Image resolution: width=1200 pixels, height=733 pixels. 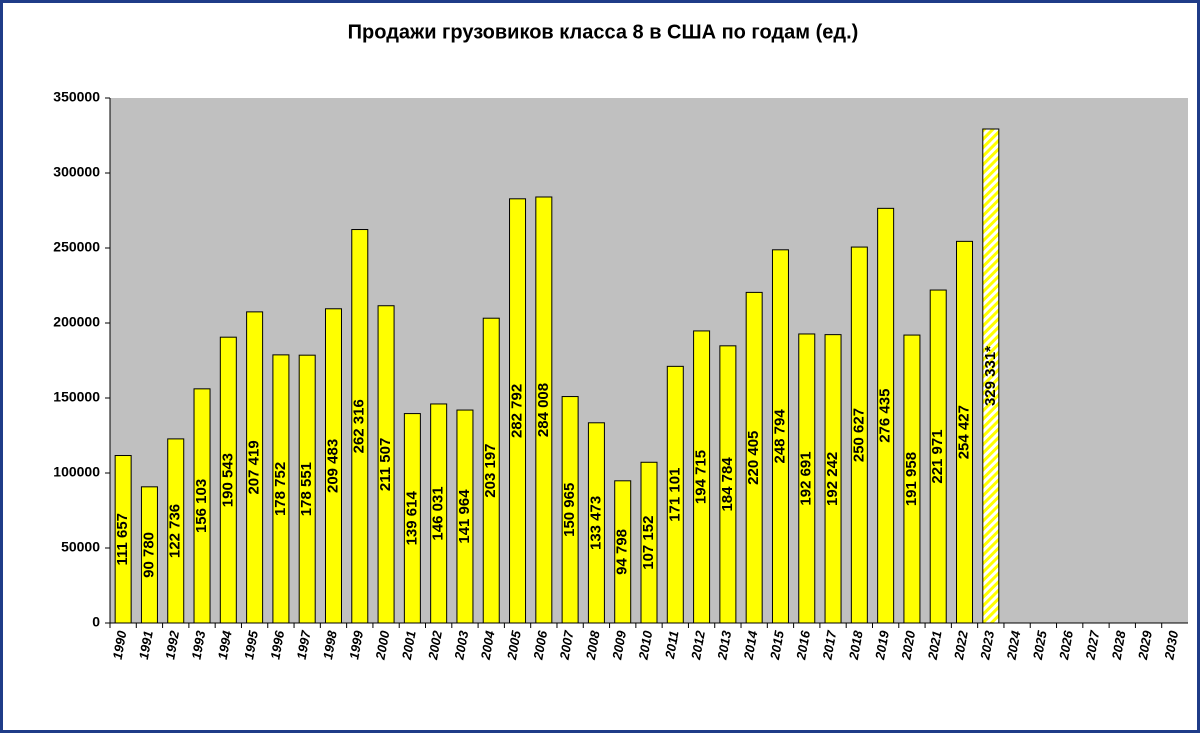 I want to click on x-tick-label: 2025, so click(x=1040, y=645).